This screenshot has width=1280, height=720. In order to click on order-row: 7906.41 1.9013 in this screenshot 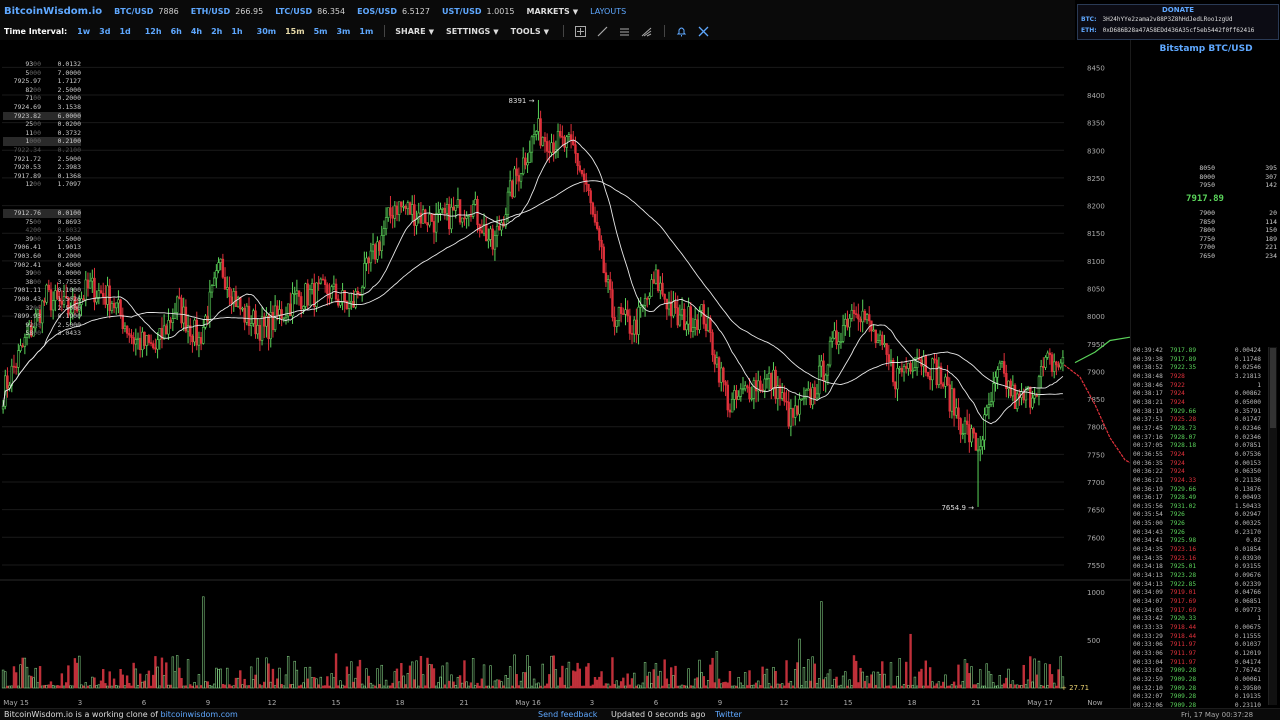, I will do `click(42, 247)`.